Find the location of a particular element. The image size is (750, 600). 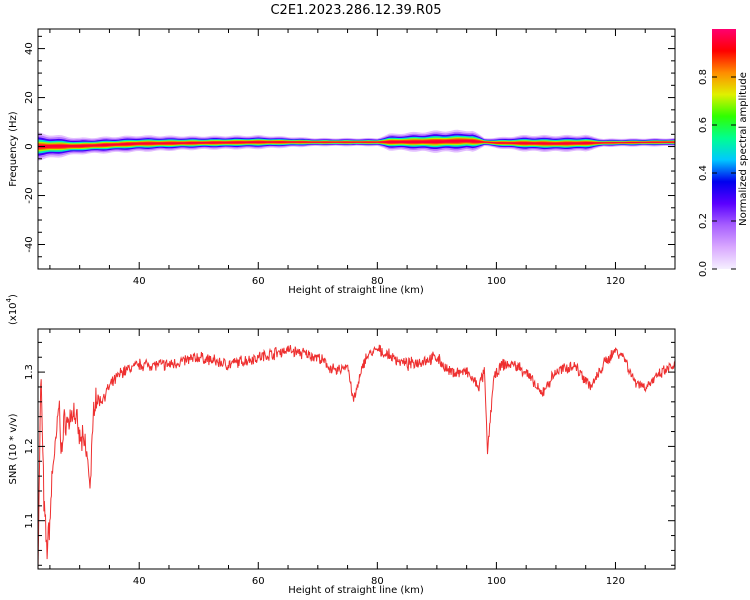

spectrogram-y-tick-label: 20 is located at coordinates (29, 97).